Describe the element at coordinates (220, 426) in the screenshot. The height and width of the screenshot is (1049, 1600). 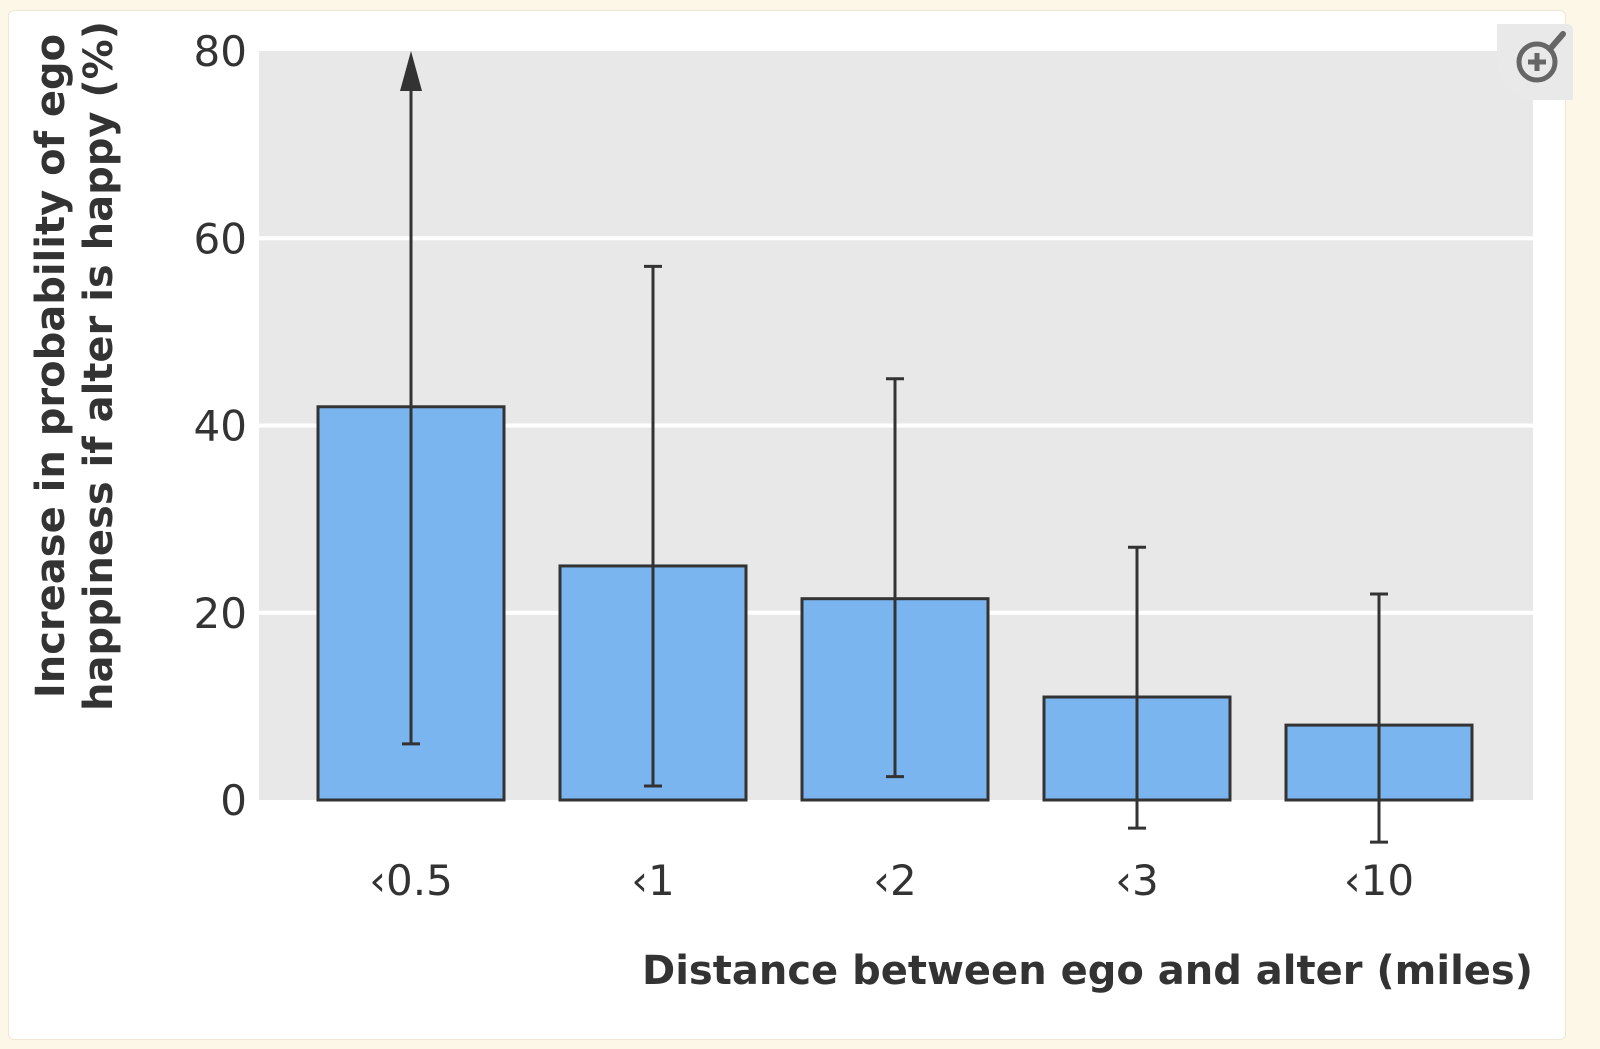
I see `y-tick-label: 40` at that location.